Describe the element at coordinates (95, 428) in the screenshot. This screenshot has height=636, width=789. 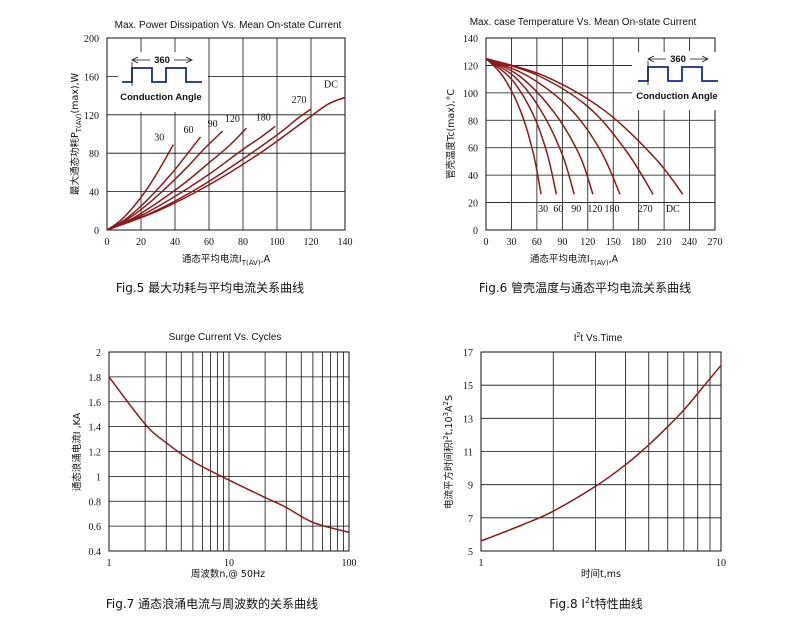
I see `fig7-ytick: 1.4` at that location.